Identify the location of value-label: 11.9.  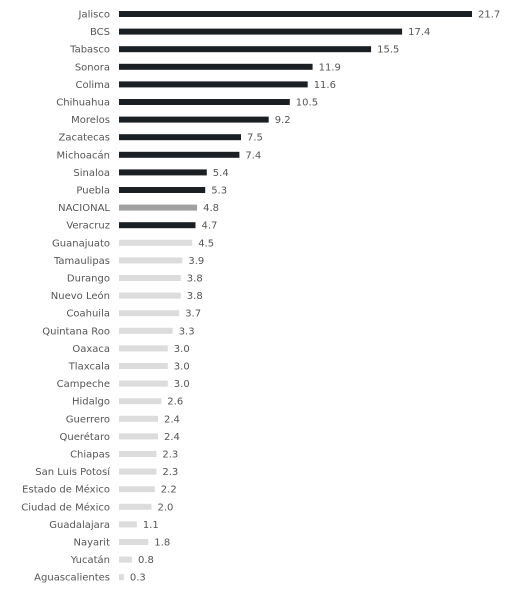
(330, 67).